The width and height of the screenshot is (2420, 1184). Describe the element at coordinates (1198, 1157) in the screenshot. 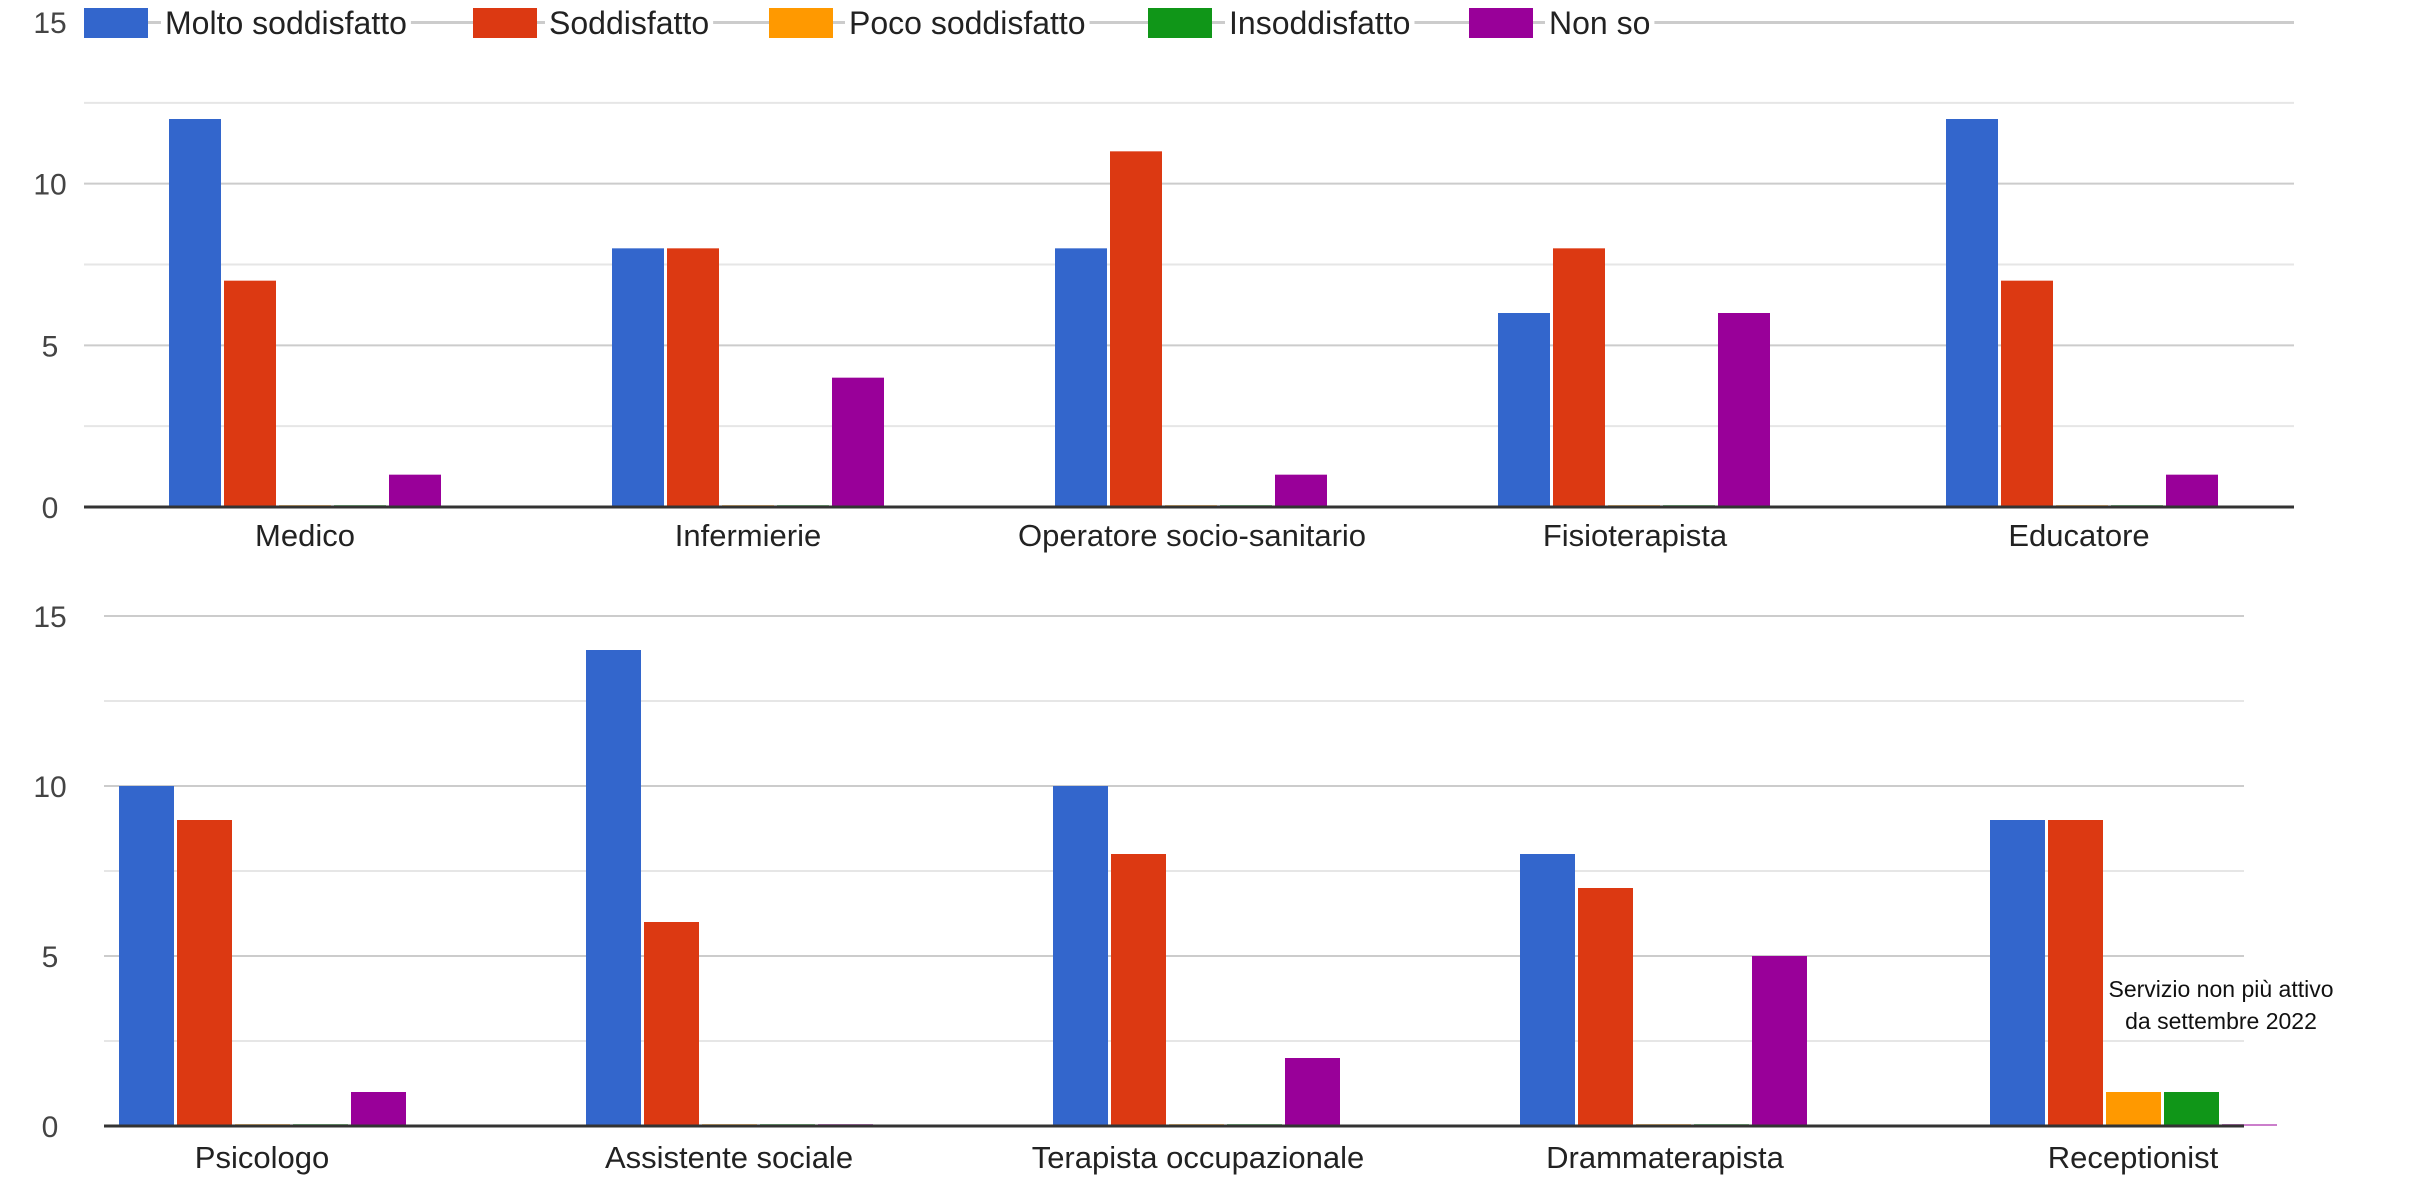

I see `category-label: Terapista occupazionale` at that location.